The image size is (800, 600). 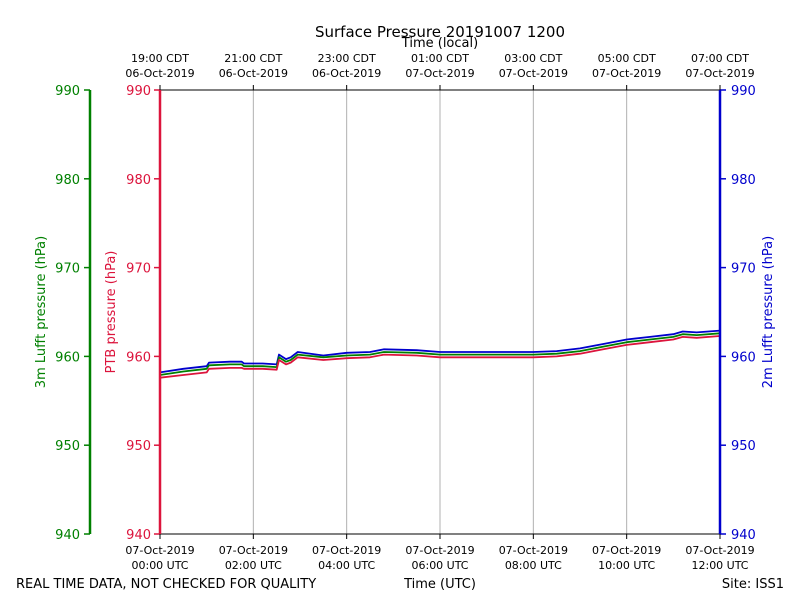 What do you see at coordinates (67, 180) in the screenshot?
I see `left-outer-tick-label: 980` at bounding box center [67, 180].